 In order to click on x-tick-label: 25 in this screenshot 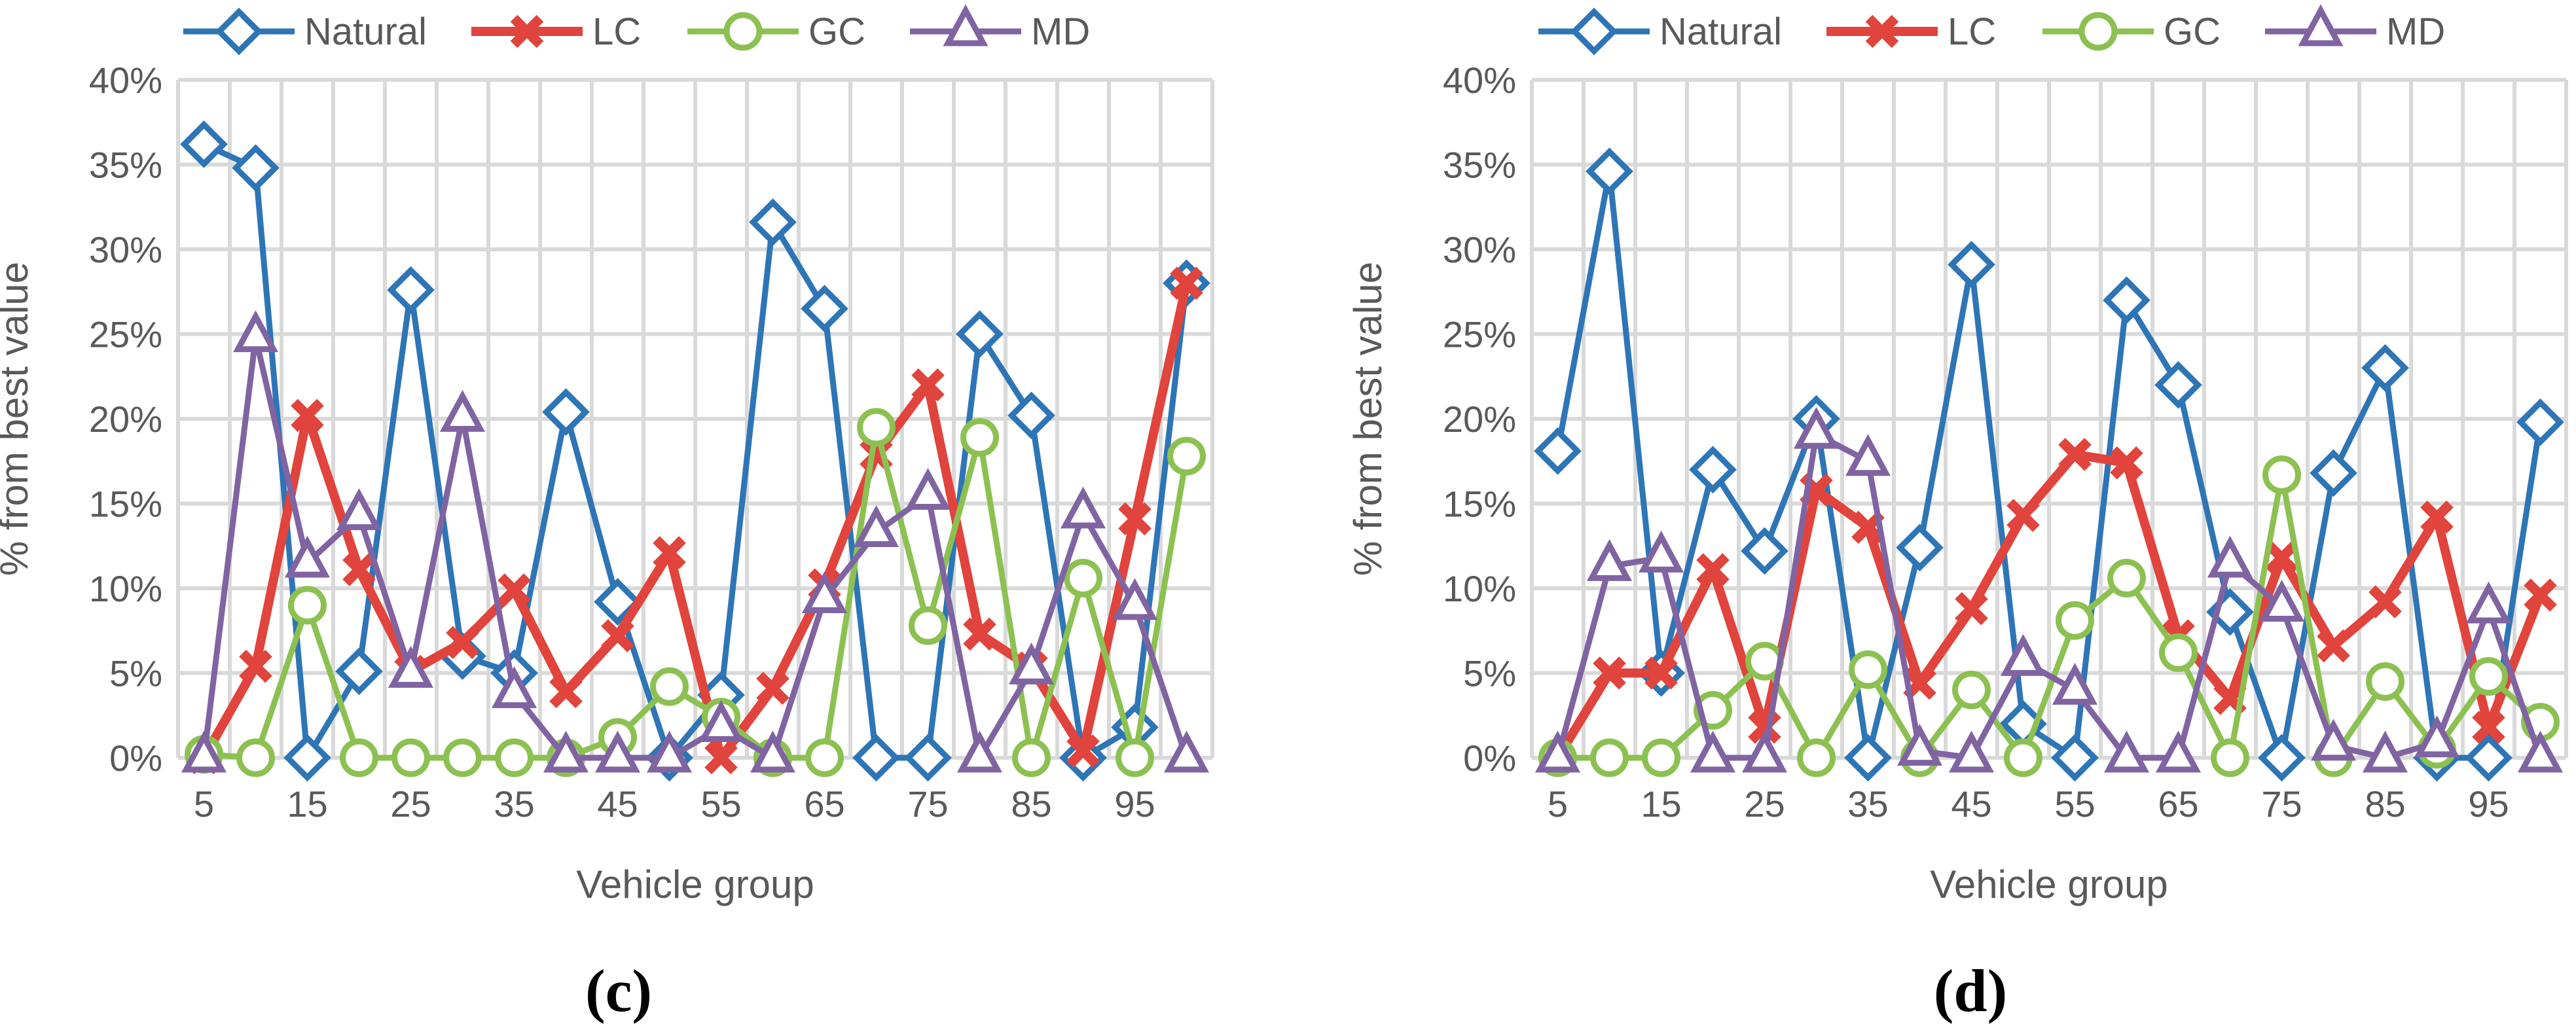, I will do `click(1764, 804)`.